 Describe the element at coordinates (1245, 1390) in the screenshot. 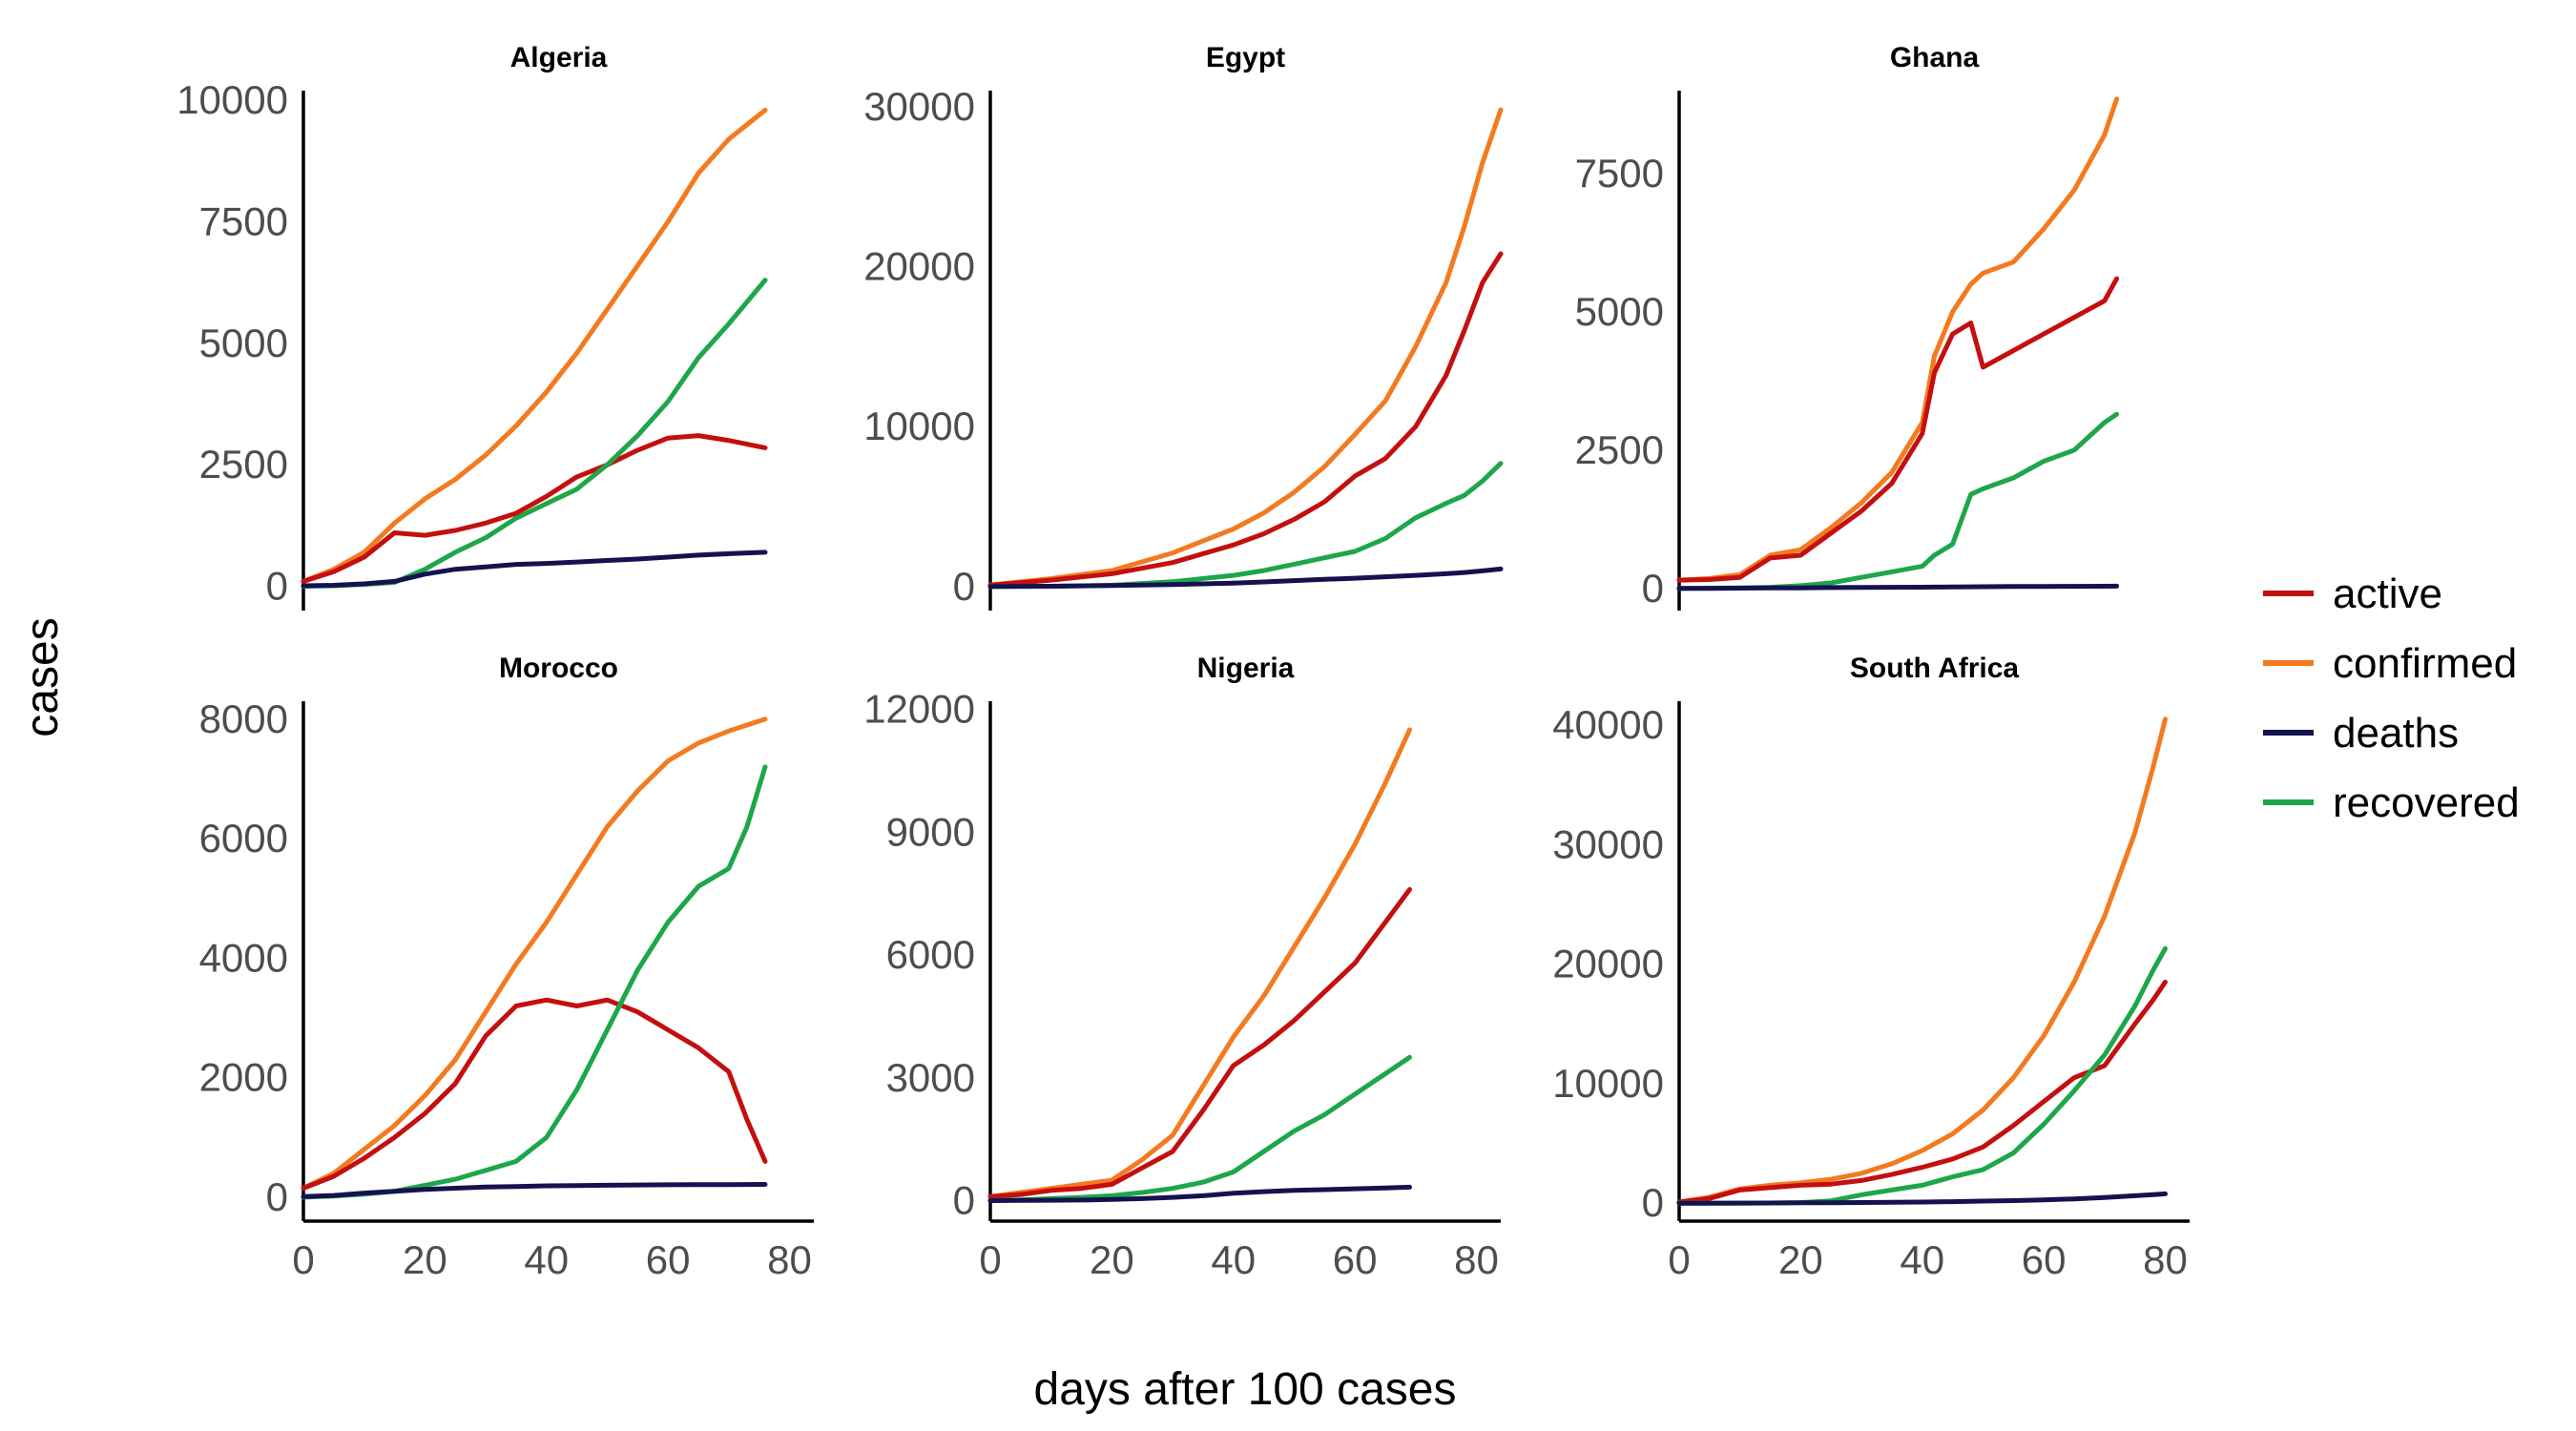

I see `x-axis-title: days after 100 cases` at that location.